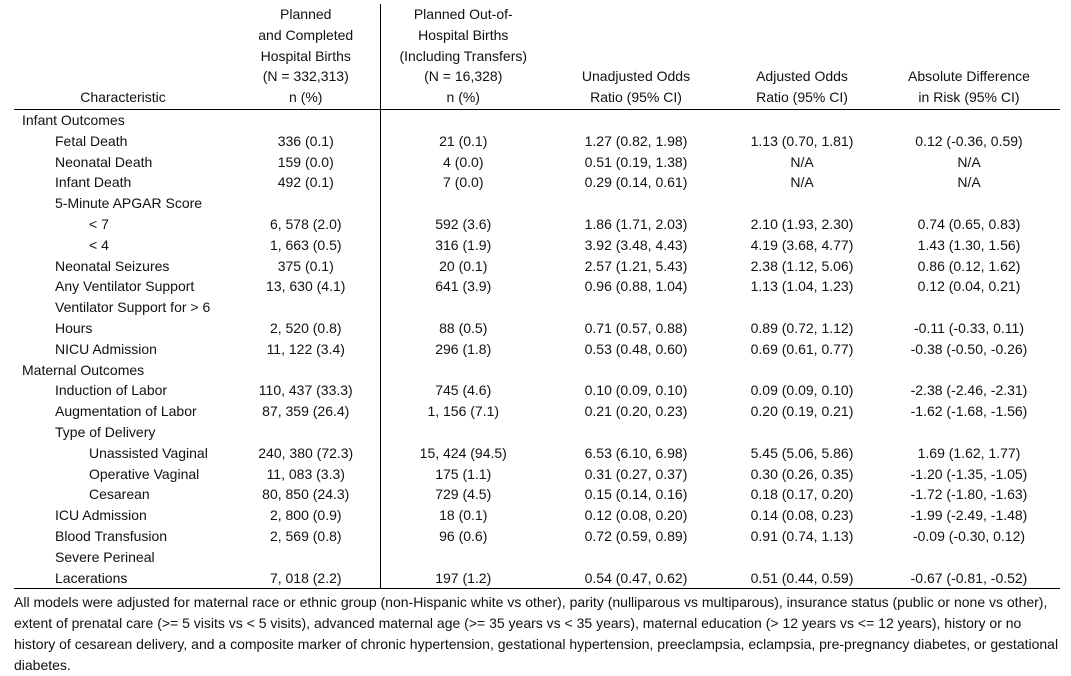 This screenshot has height=676, width=1071. What do you see at coordinates (83, 369) in the screenshot?
I see `section-label: Maternal Outcomes` at bounding box center [83, 369].